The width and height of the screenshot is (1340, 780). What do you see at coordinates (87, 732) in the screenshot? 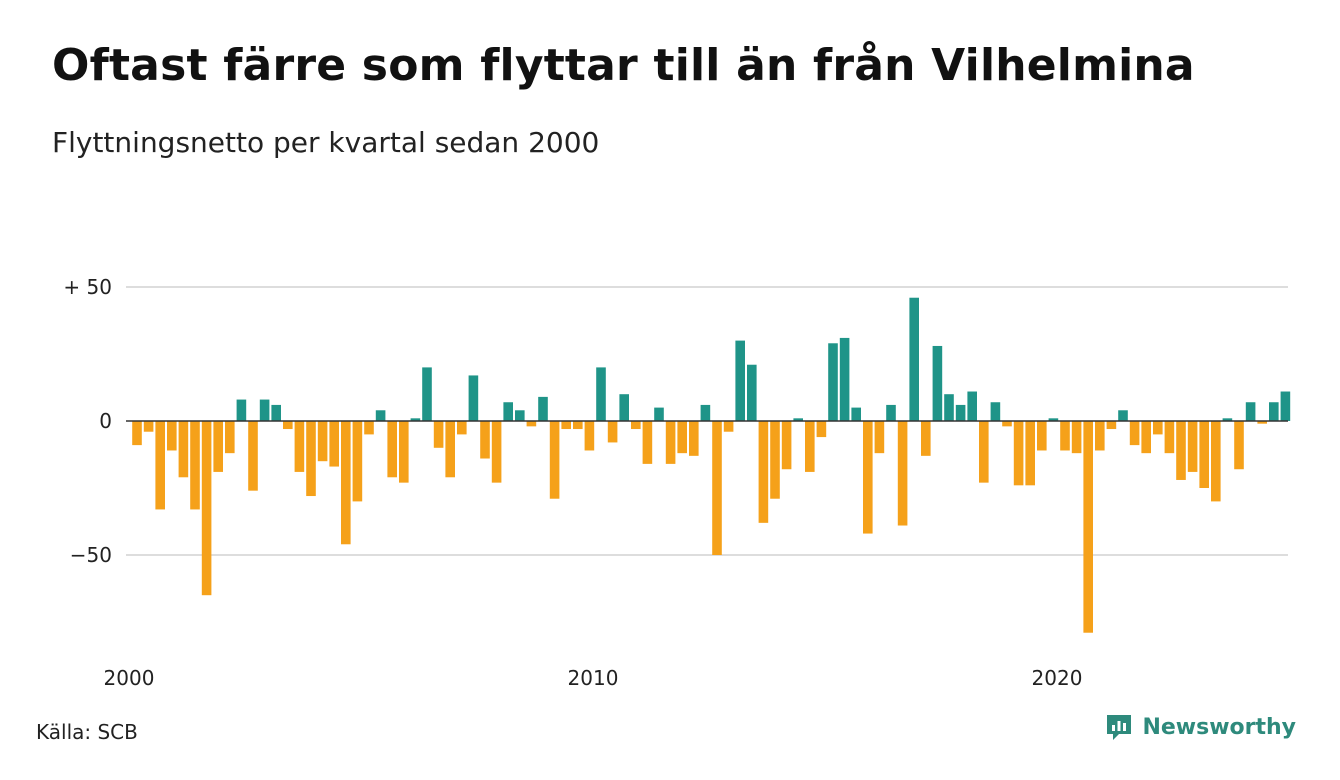
I see `source-label: Källa: SCB` at bounding box center [87, 732].